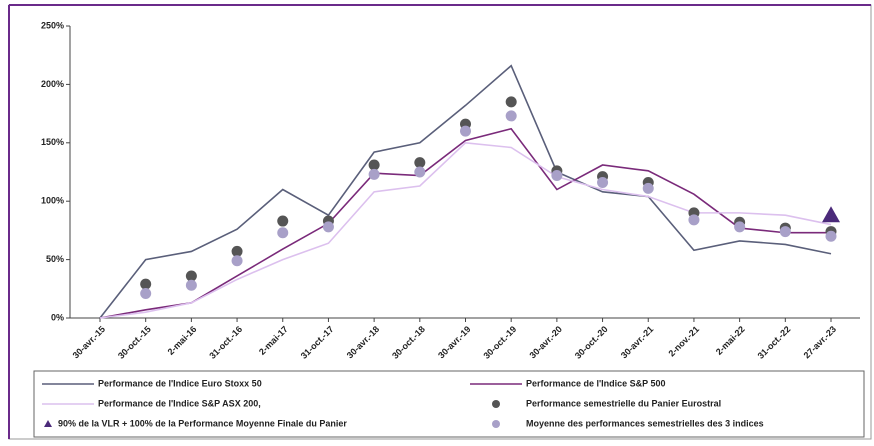  What do you see at coordinates (831, 214) in the screenshot?
I see `series-triangle` at bounding box center [831, 214].